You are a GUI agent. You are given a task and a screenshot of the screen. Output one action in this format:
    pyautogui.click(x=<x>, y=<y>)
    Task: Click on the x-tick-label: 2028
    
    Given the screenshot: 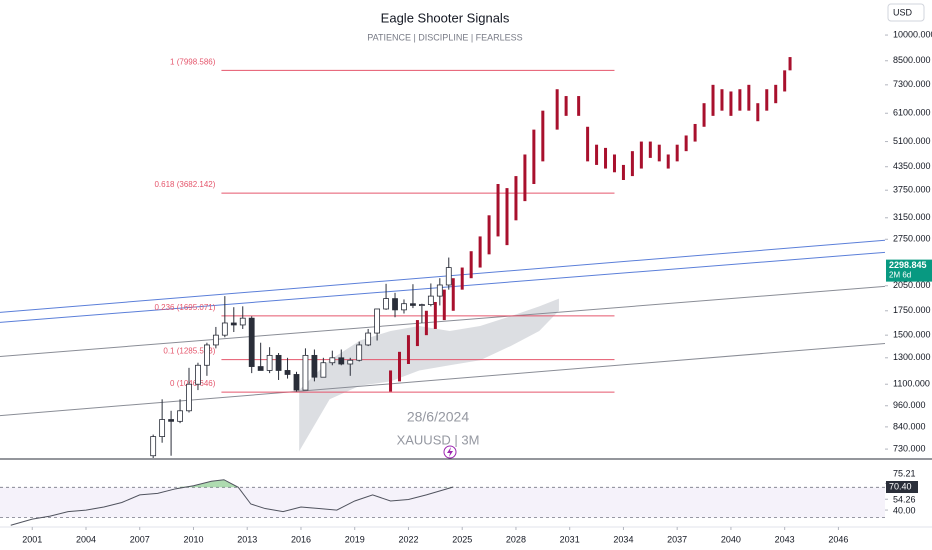 What is the action you would take?
    pyautogui.click(x=516, y=539)
    